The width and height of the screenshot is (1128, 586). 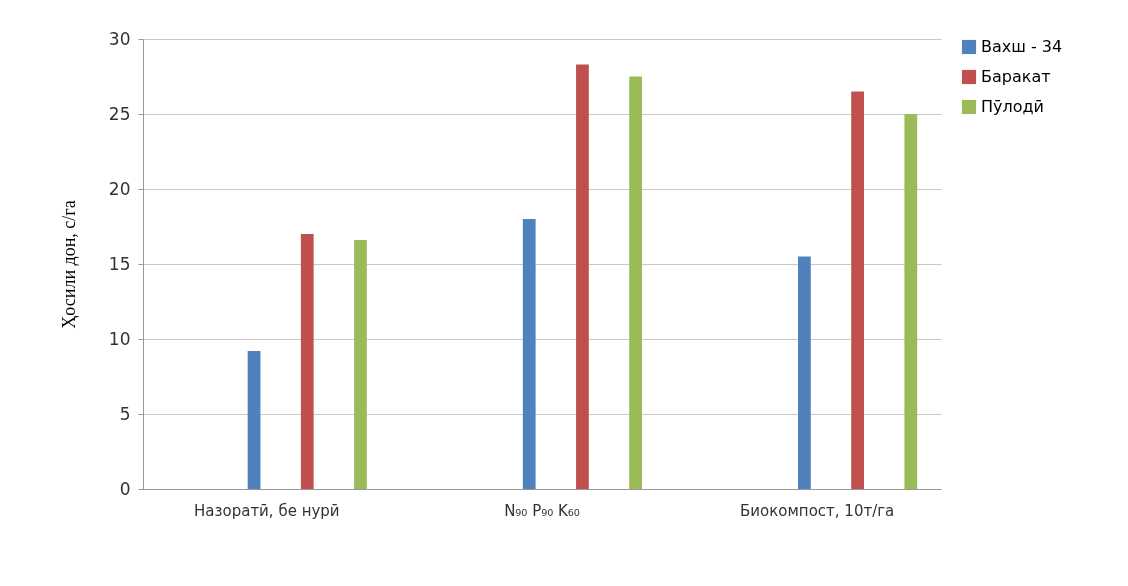 What do you see at coordinates (119, 338) in the screenshot?
I see `y-tick-label: 10` at bounding box center [119, 338].